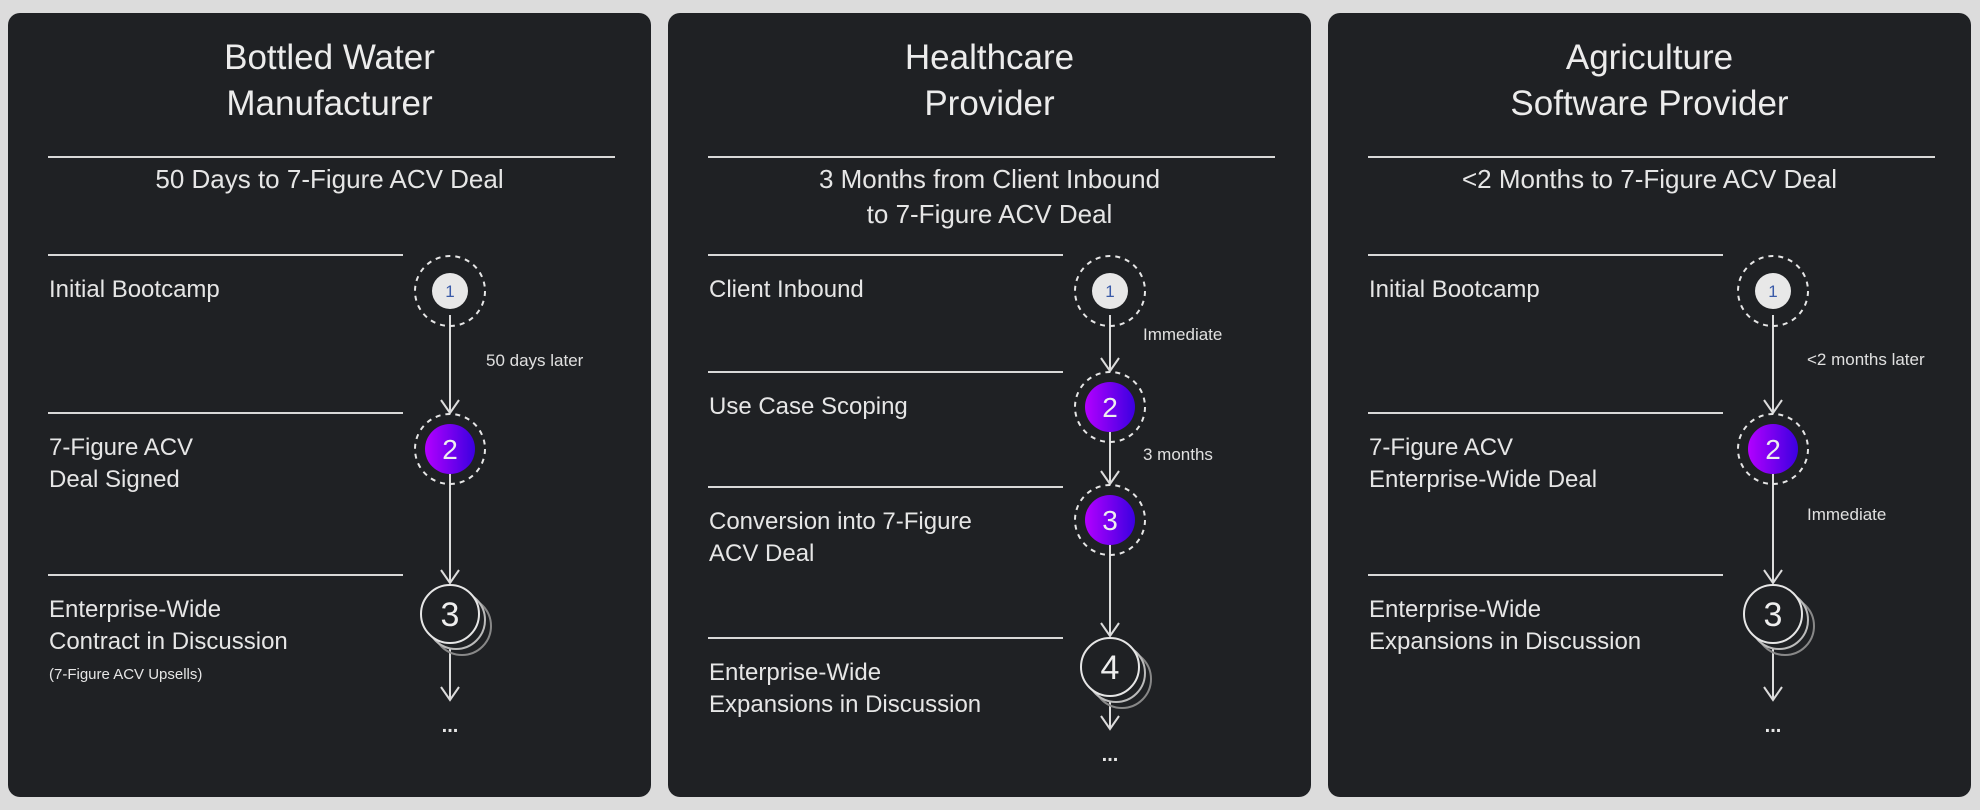 Image resolution: width=1980 pixels, height=810 pixels. I want to click on step-label: Use Case Scoping, so click(889, 407).